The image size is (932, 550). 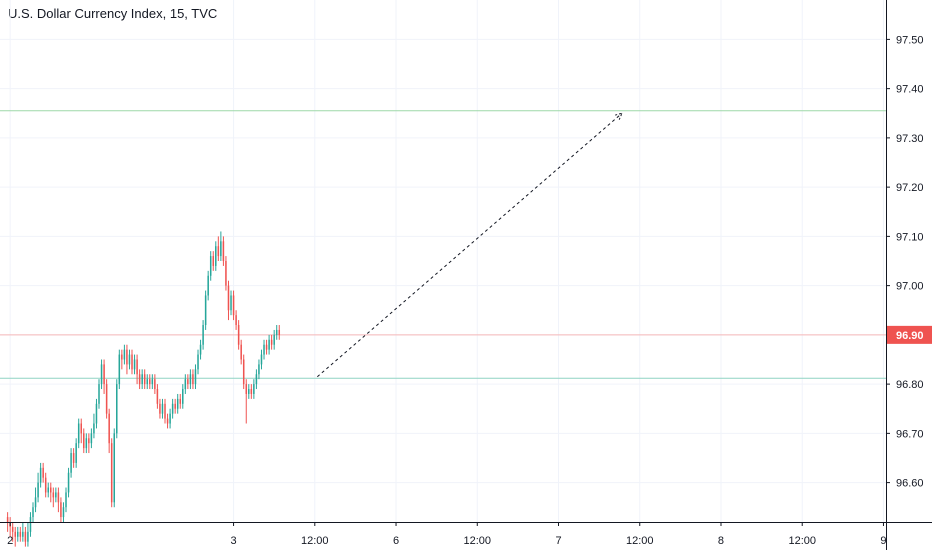 What do you see at coordinates (910, 385) in the screenshot?
I see `y-tick-label: 96.80` at bounding box center [910, 385].